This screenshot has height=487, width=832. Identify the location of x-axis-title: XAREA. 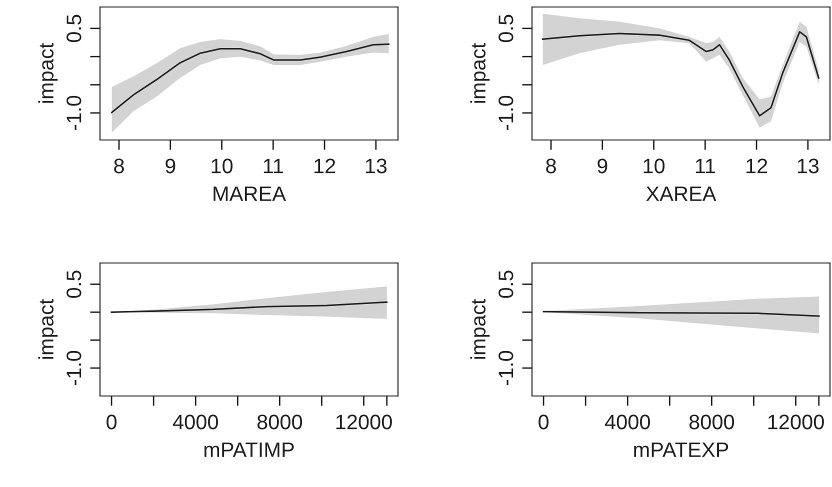
(681, 193).